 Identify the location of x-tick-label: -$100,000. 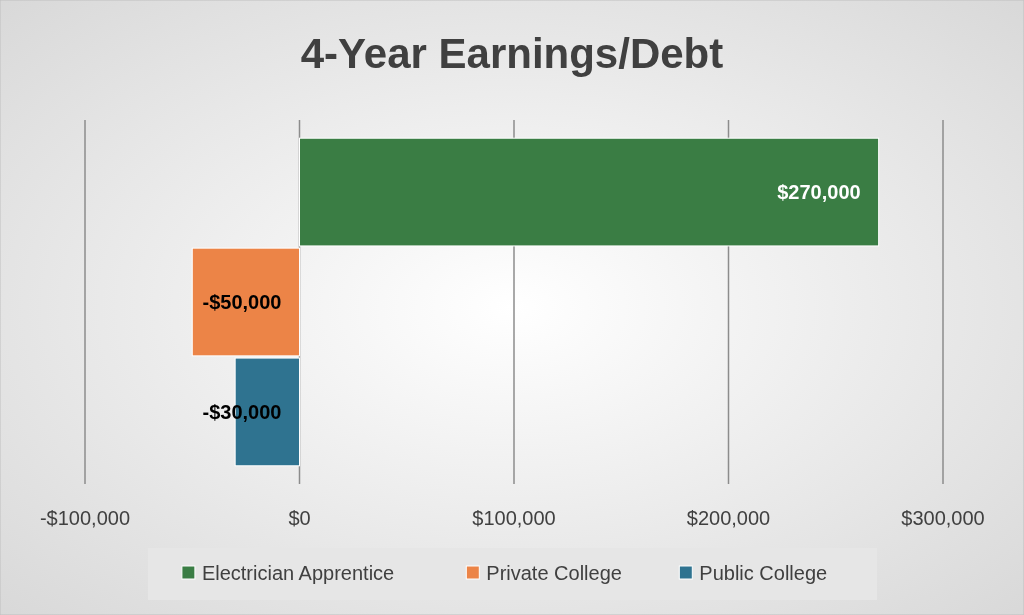
(85, 518).